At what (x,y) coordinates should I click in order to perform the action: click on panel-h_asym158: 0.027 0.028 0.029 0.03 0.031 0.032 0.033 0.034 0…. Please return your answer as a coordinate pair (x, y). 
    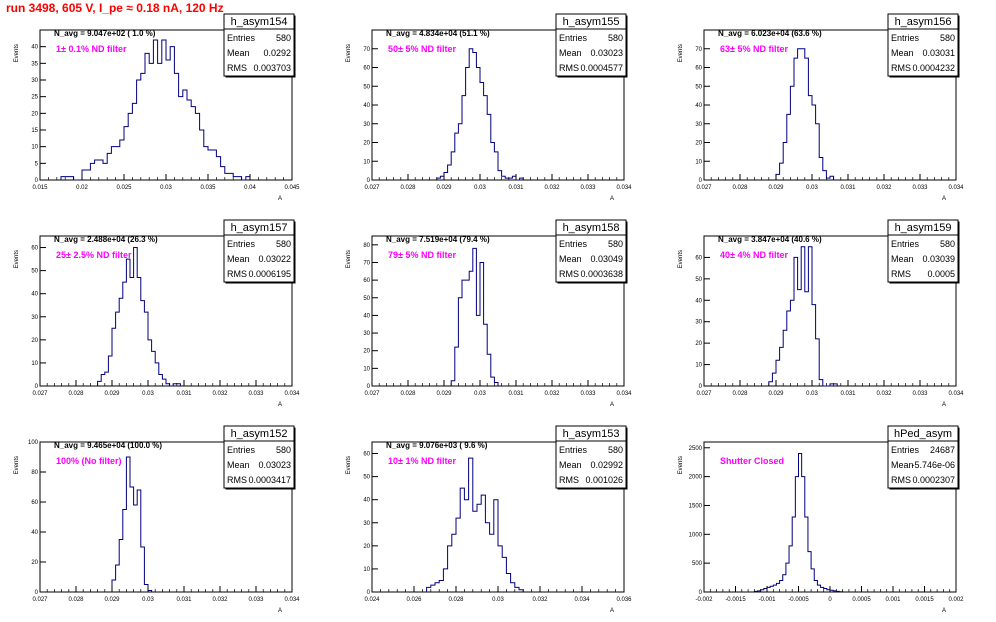
    Looking at the image, I should click on (489, 313).